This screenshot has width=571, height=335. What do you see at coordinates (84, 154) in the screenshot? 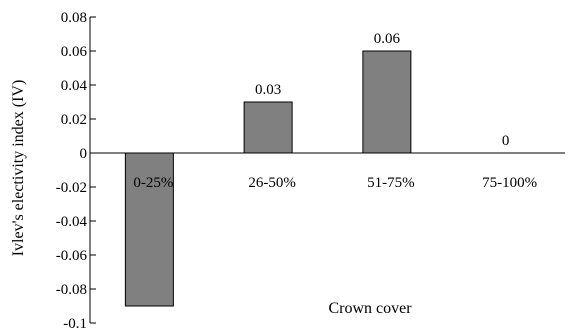
I see `y-tick-label: 0` at bounding box center [84, 154].